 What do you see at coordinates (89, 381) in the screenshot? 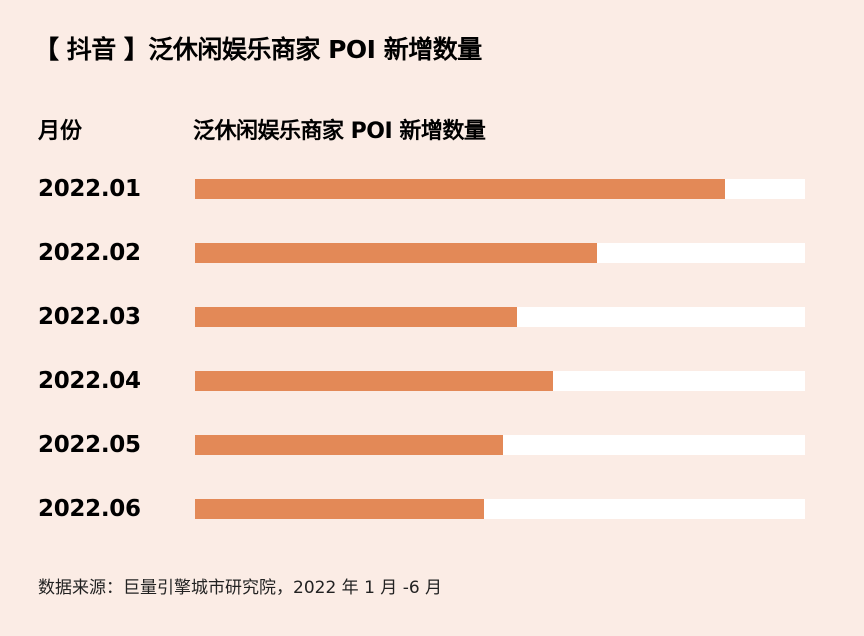
I see `month-label: 2022.04` at bounding box center [89, 381].